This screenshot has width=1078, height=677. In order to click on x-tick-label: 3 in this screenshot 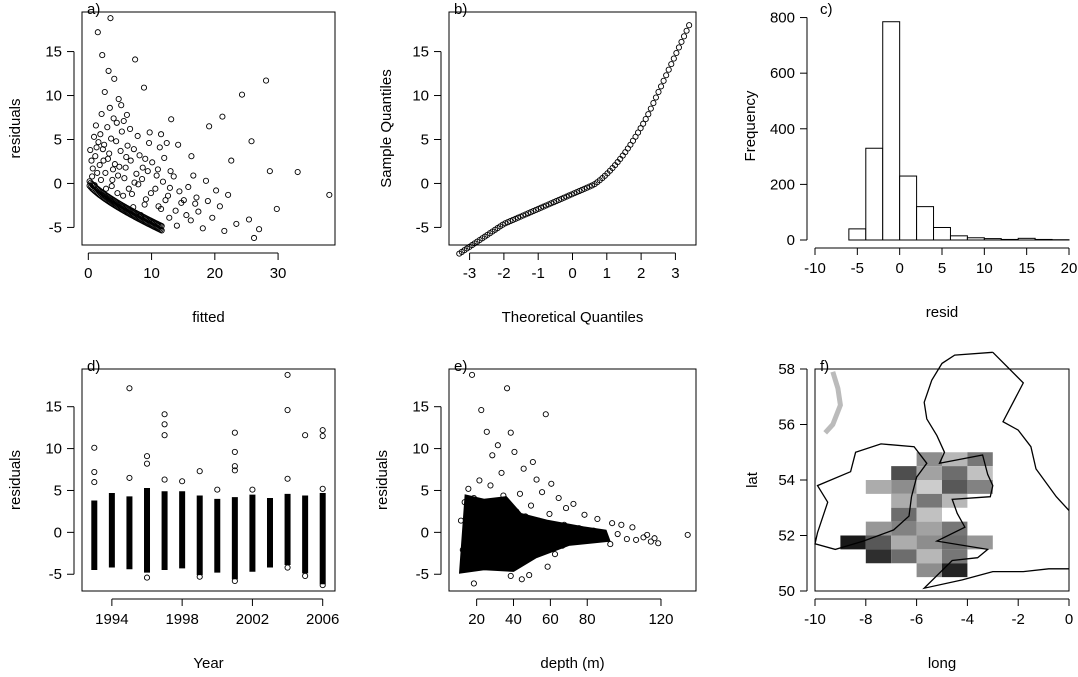, I will do `click(675, 273)`.